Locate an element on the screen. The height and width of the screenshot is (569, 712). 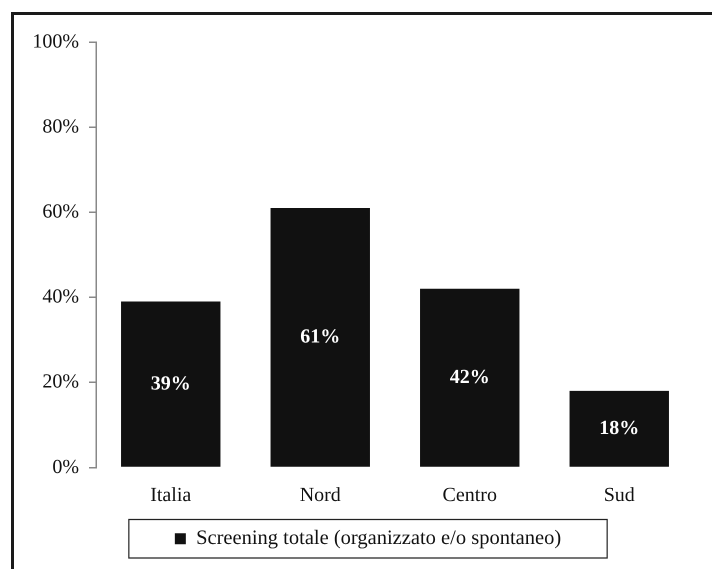
y-tick-label: 60% is located at coordinates (60, 211).